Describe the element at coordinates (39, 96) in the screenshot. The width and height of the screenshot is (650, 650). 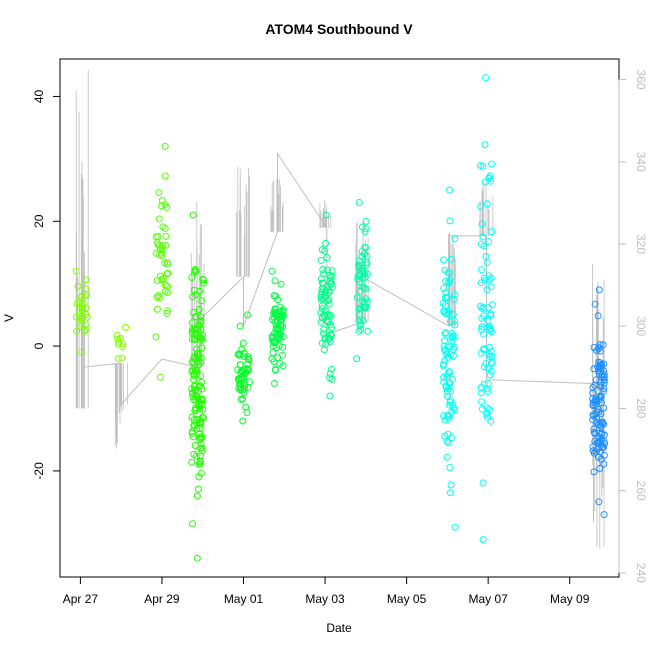
I see `y-tick-label: 40` at that location.